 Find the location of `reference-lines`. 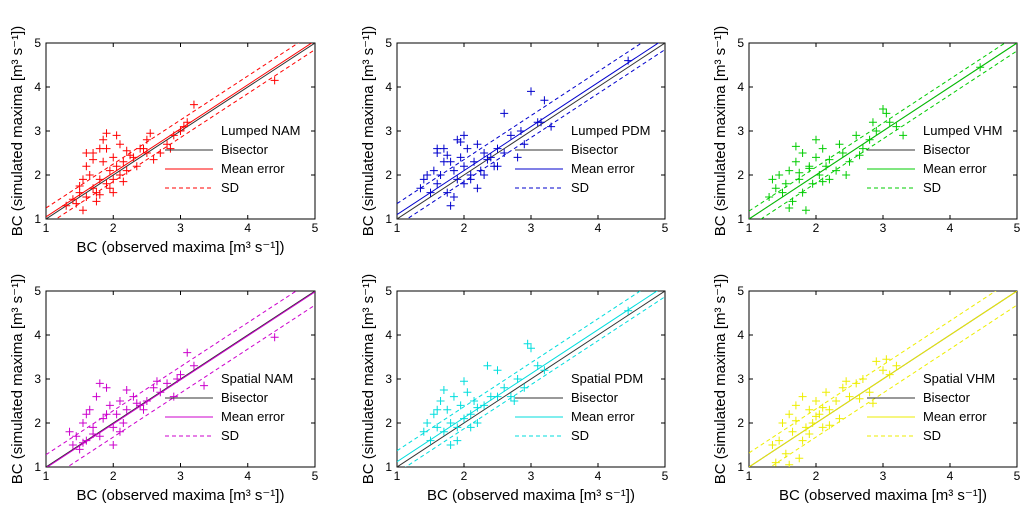

reference-lines is located at coordinates (531, 379).